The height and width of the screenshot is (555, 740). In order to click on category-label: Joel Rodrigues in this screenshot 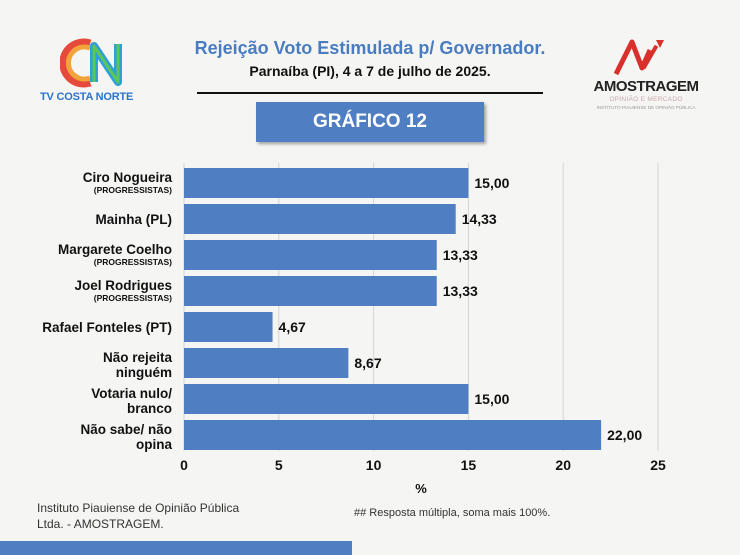, I will do `click(123, 285)`.